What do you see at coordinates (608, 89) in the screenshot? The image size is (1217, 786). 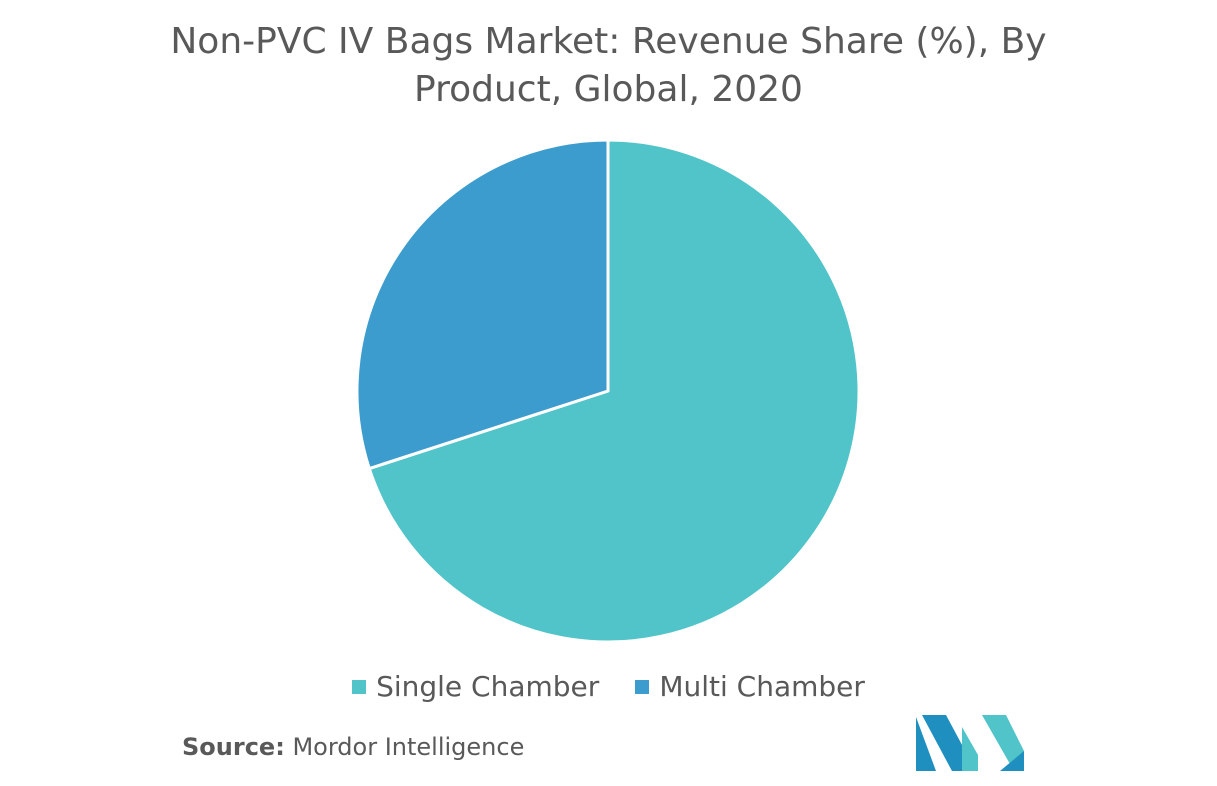 I see `chart-title-line-2: Product, Global, 2020` at bounding box center [608, 89].